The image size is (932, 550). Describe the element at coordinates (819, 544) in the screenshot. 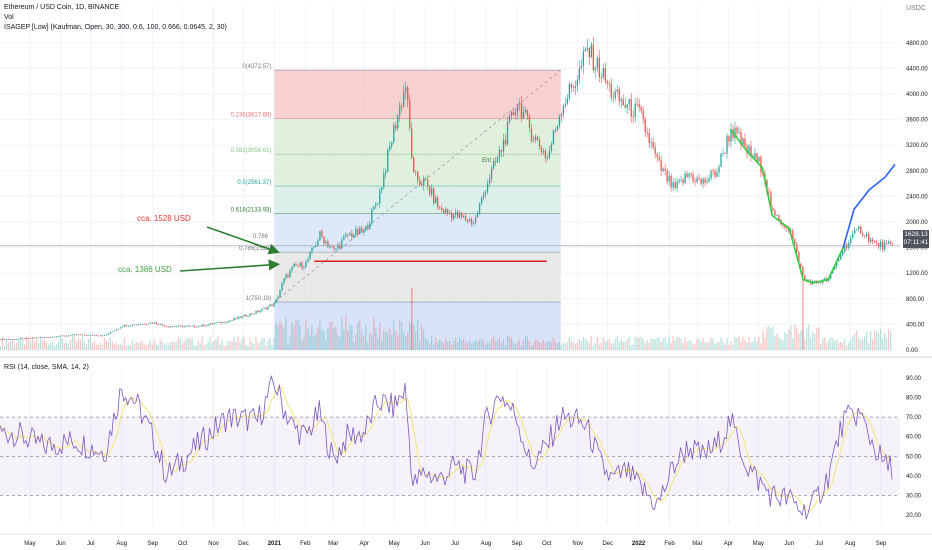

I see `time-tick-label: Jul` at that location.